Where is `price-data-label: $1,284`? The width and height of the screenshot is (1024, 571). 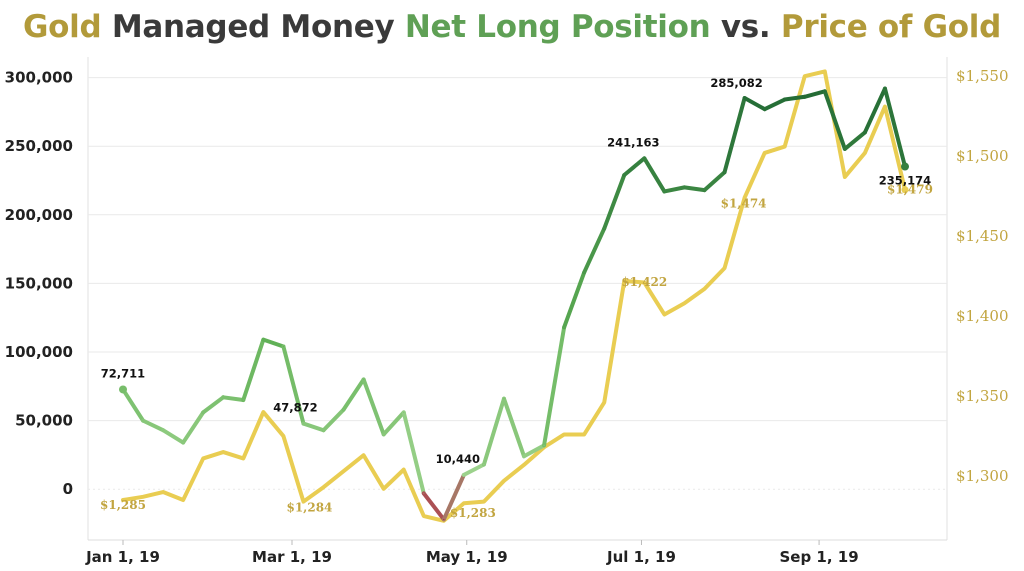
price-data-label: $1,284 is located at coordinates (309, 508).